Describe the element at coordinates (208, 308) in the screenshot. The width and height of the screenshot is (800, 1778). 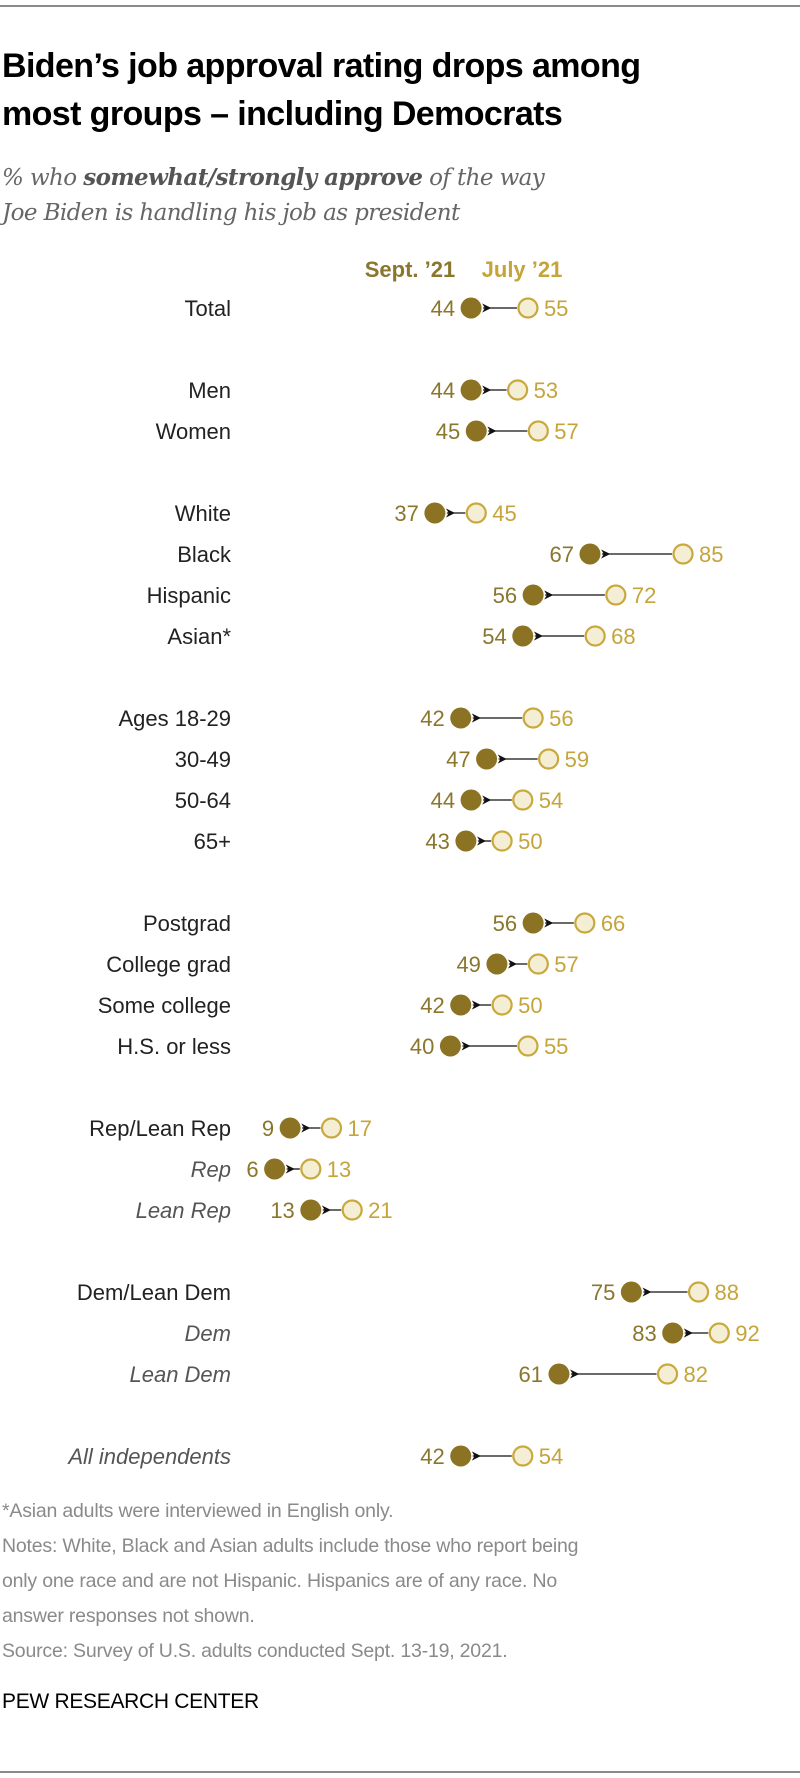
I see `row-label: Total` at that location.